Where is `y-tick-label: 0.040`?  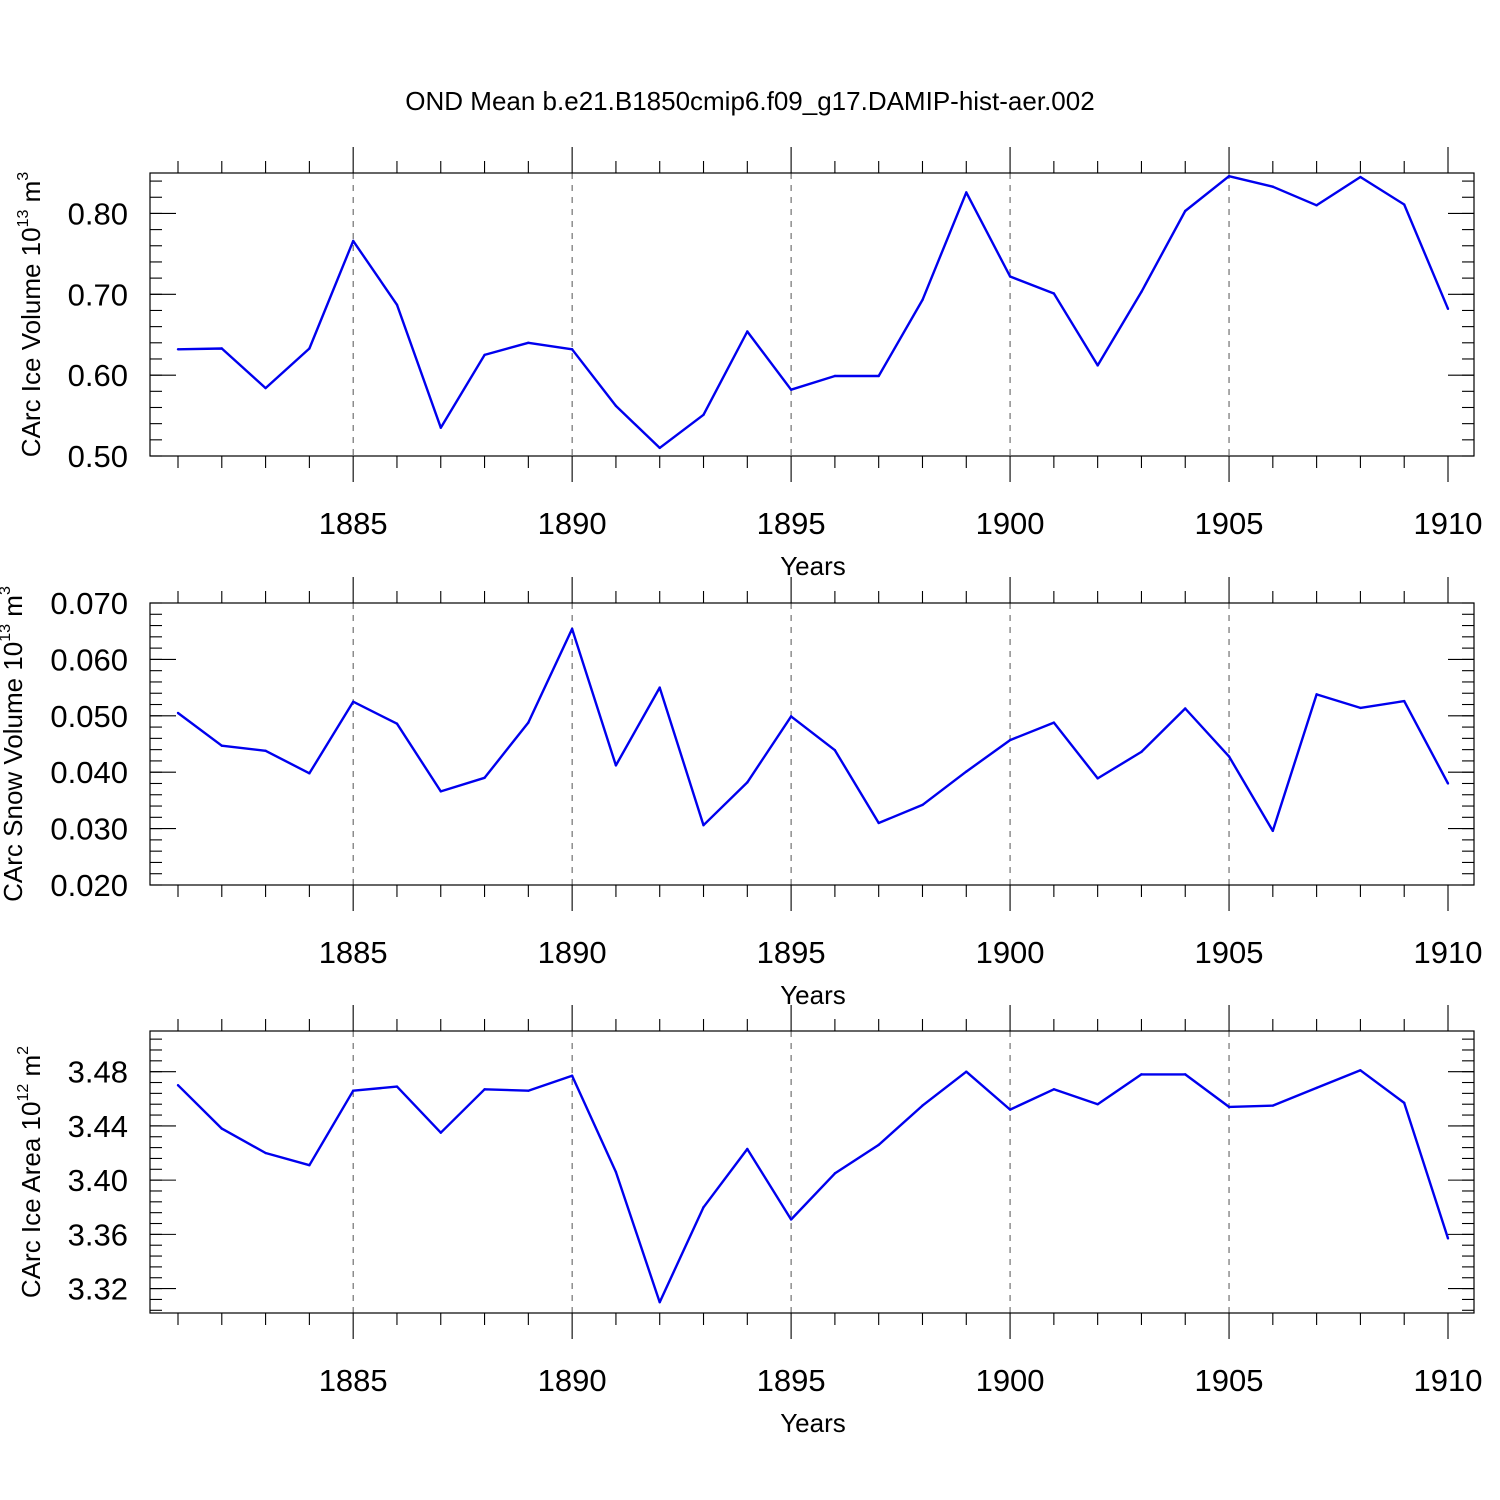 y-tick-label: 0.040 is located at coordinates (89, 772).